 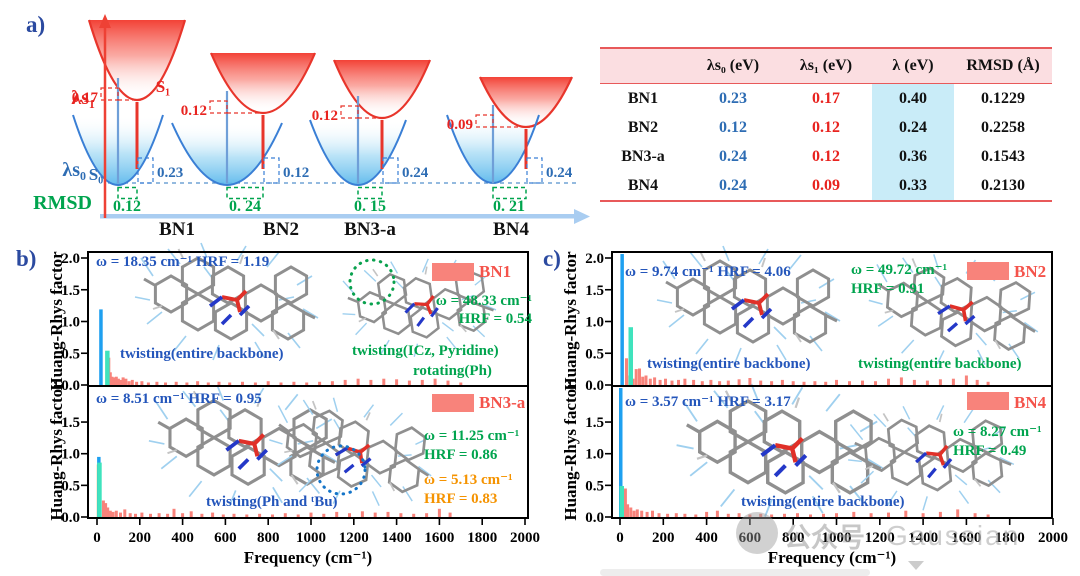 What do you see at coordinates (966, 538) in the screenshot?
I see `x-tick-label: 1600` at bounding box center [966, 538].